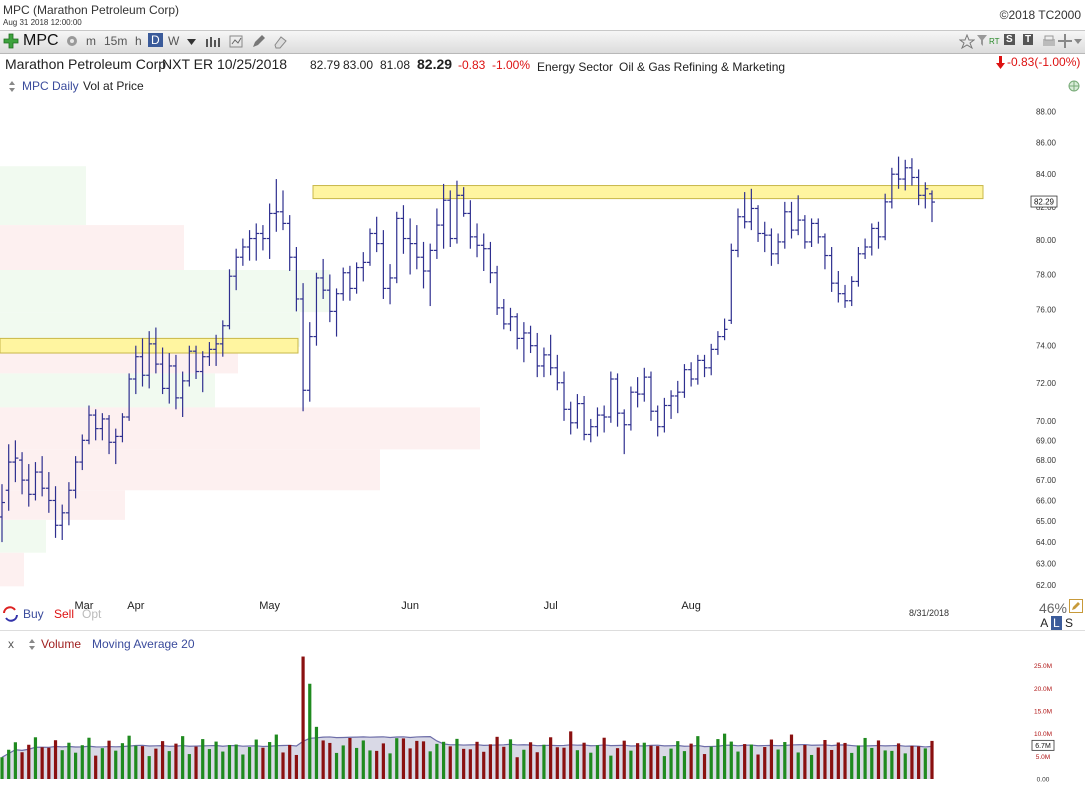 This screenshot has height=789, width=1085. Describe the element at coordinates (155, 40) in the screenshot. I see `timeframe-daily: D` at that location.